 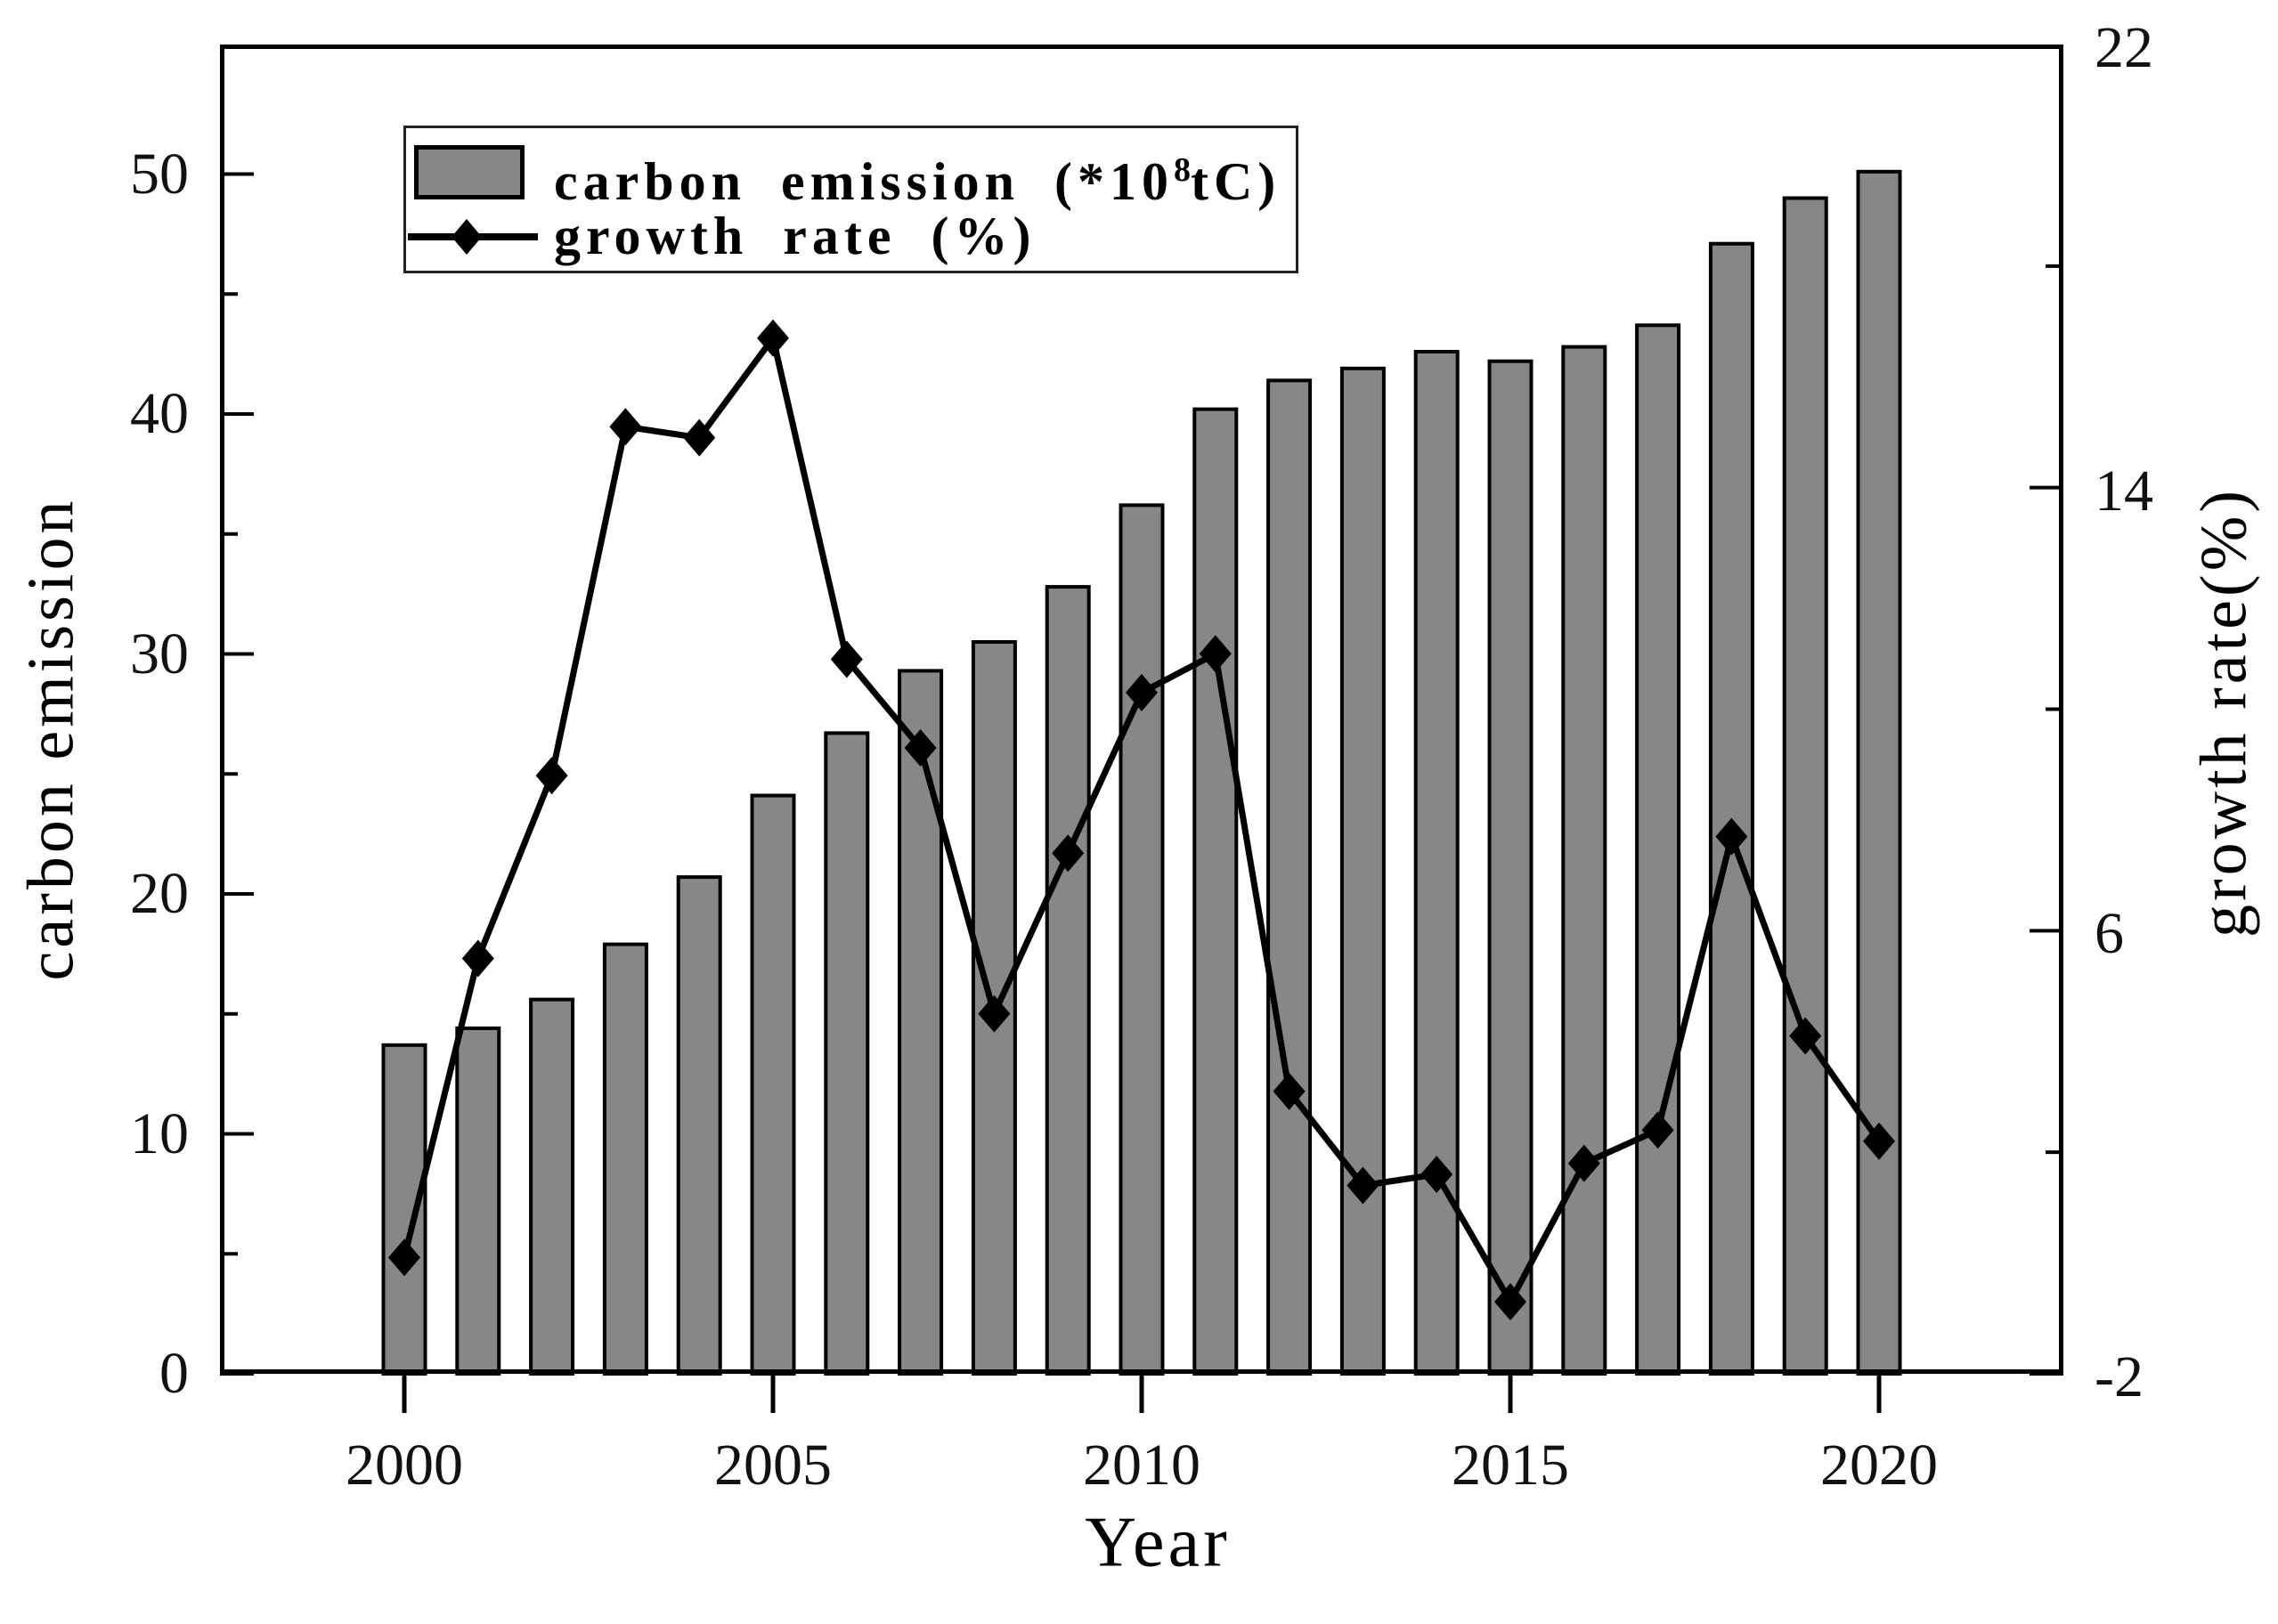 I want to click on bar-2012, so click(x=1290, y=877).